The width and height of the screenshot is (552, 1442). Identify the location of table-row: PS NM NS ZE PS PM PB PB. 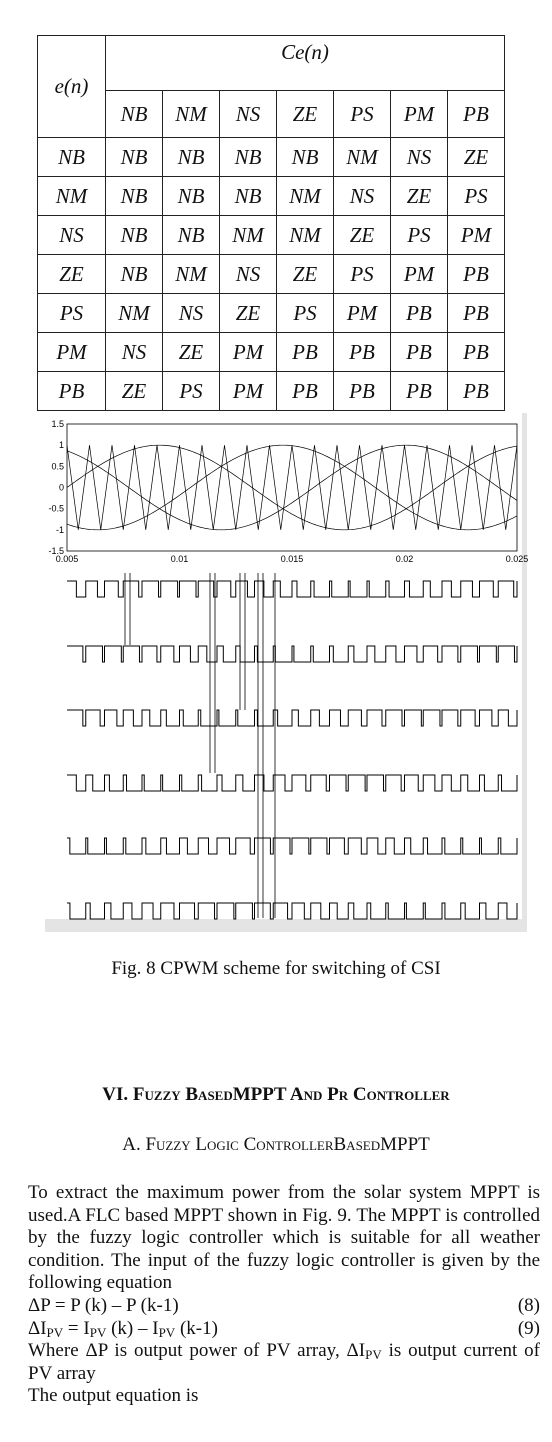
(271, 313).